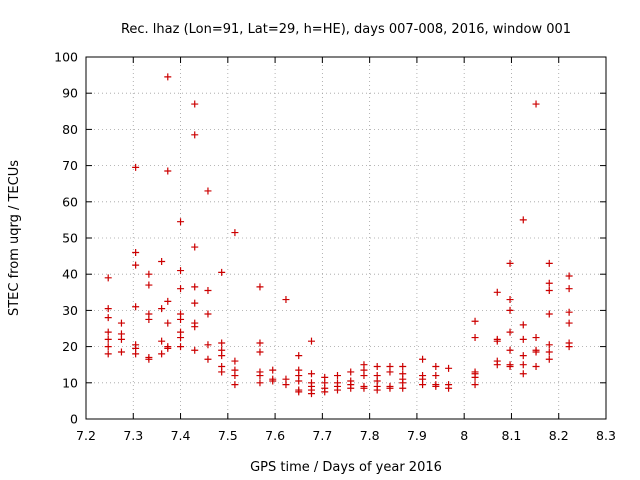 This screenshot has height=480, width=640. I want to click on x-tick-label: 7.9, so click(417, 435).